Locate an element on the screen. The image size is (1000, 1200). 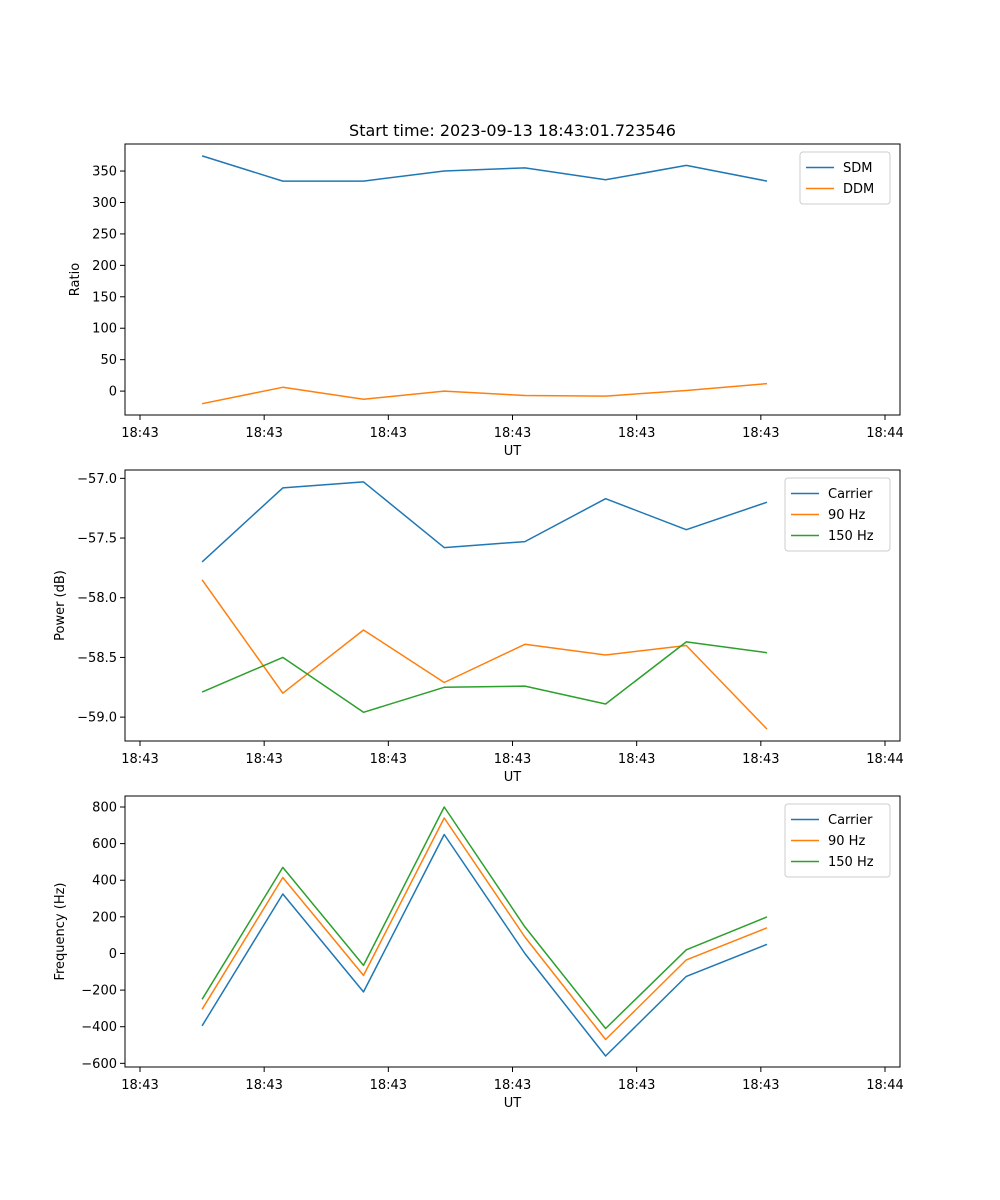
y-tick-label: 400 is located at coordinates (104, 881).